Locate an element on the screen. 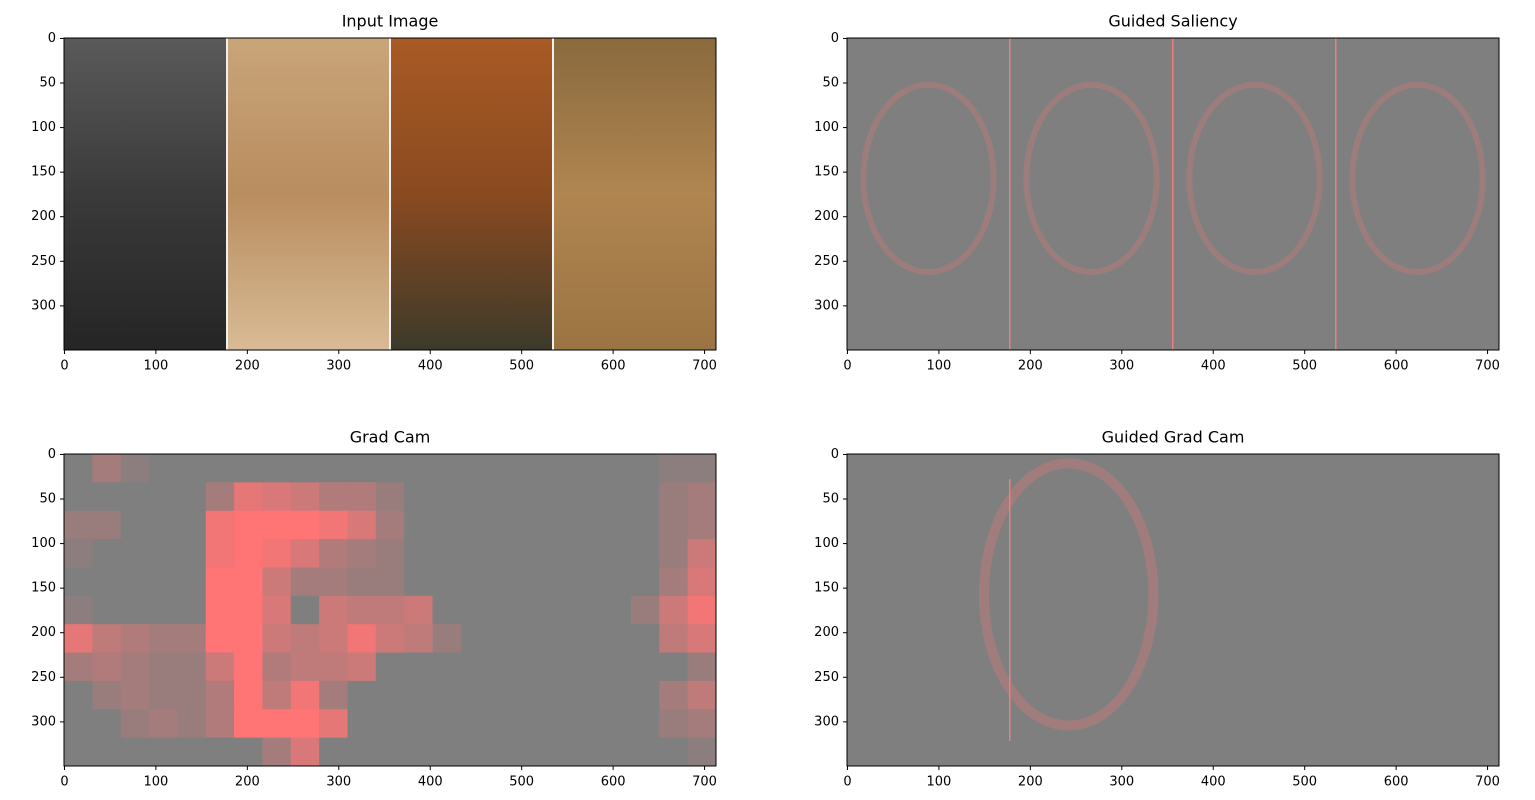 This screenshot has width=1535, height=800. y-tick-label: 150 is located at coordinates (43, 588).